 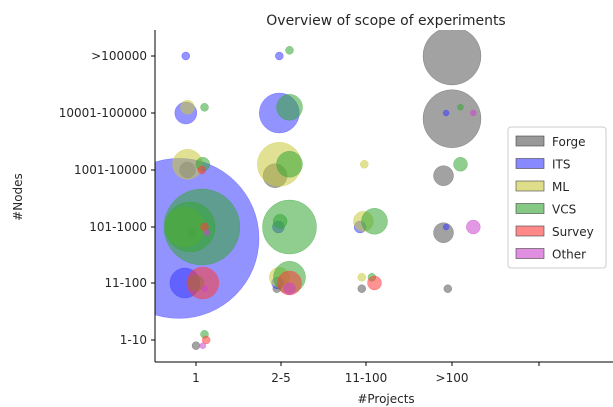 I want to click on legend-label-other: Other, so click(x=569, y=255).